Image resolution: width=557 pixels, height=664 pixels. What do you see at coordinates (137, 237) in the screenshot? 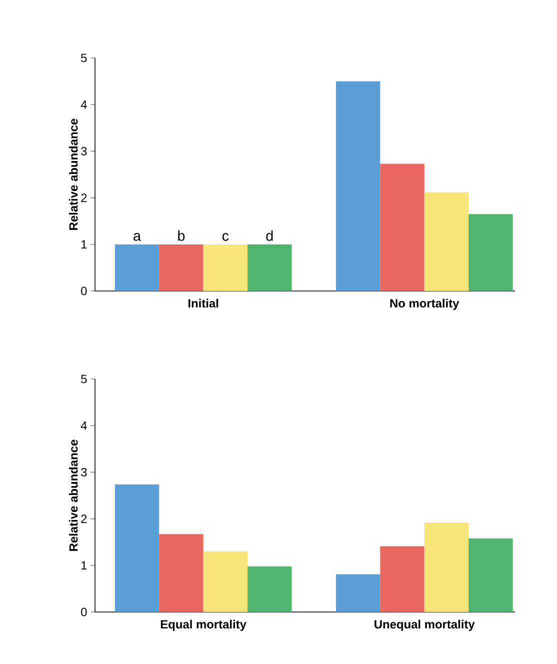
I see `series-label: a` at bounding box center [137, 237].